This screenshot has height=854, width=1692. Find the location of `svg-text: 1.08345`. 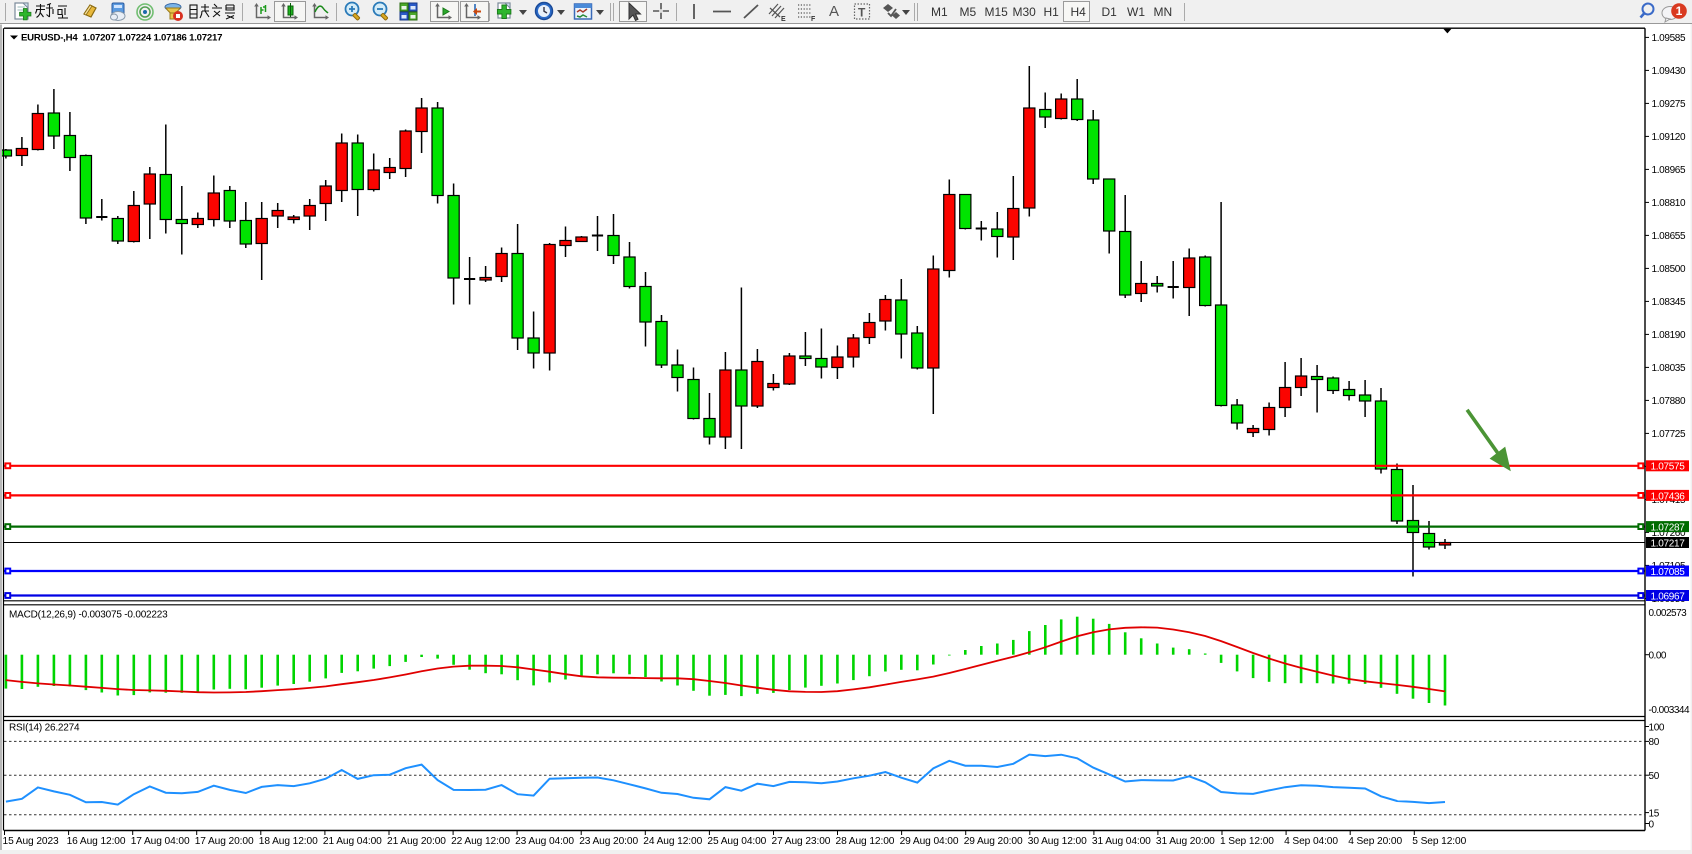

svg-text: 1.08345 is located at coordinates (1669, 302).